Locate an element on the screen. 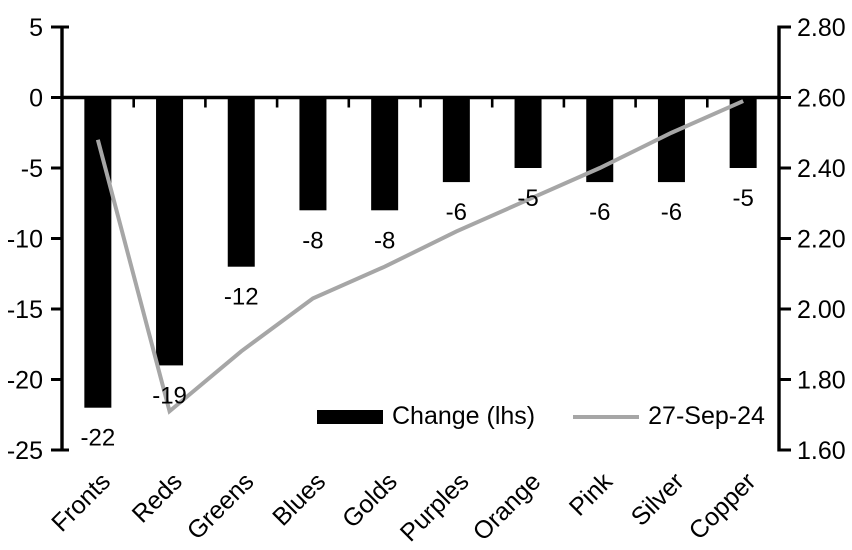 Image resolution: width=852 pixels, height=550 pixels. right-axis-tick-label: 1.80 is located at coordinates (821, 381).